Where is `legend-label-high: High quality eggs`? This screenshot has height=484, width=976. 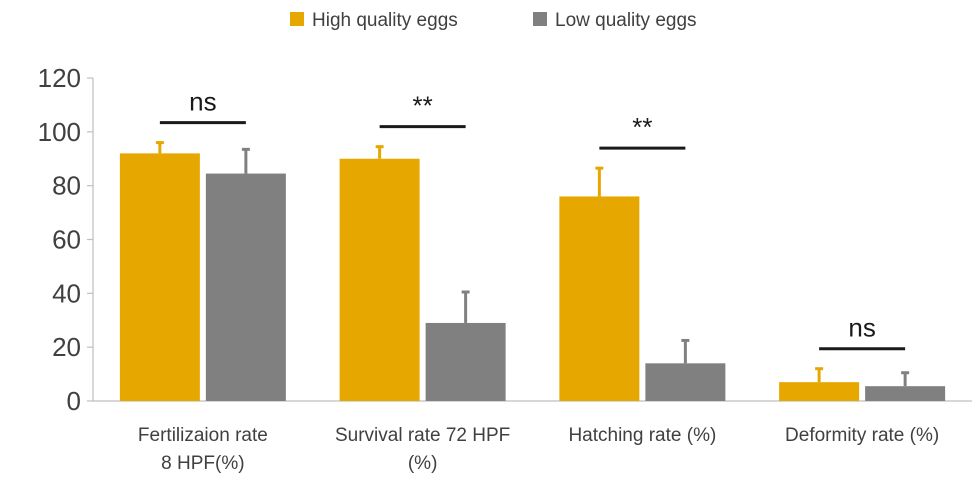 legend-label-high: High quality eggs is located at coordinates (385, 20).